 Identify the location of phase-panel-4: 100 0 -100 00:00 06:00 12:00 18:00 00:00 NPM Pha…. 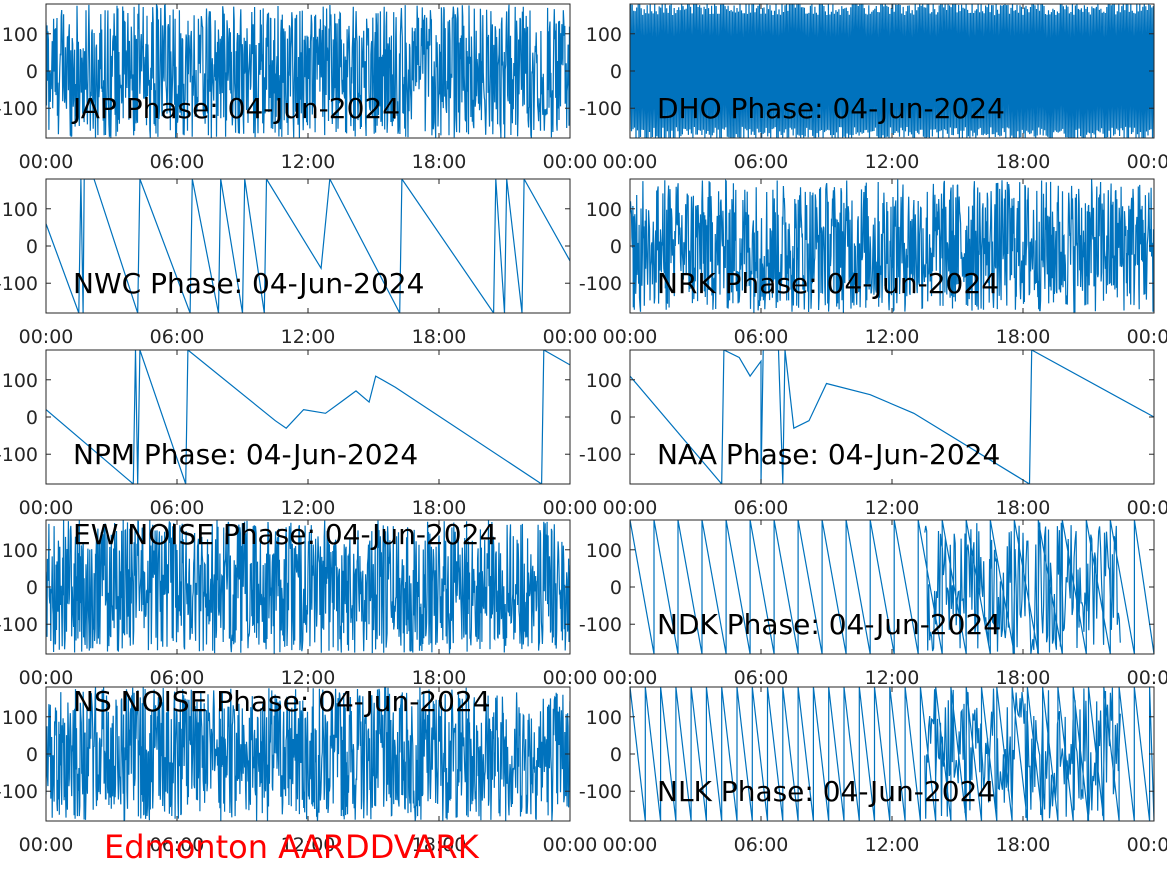
(298, 434).